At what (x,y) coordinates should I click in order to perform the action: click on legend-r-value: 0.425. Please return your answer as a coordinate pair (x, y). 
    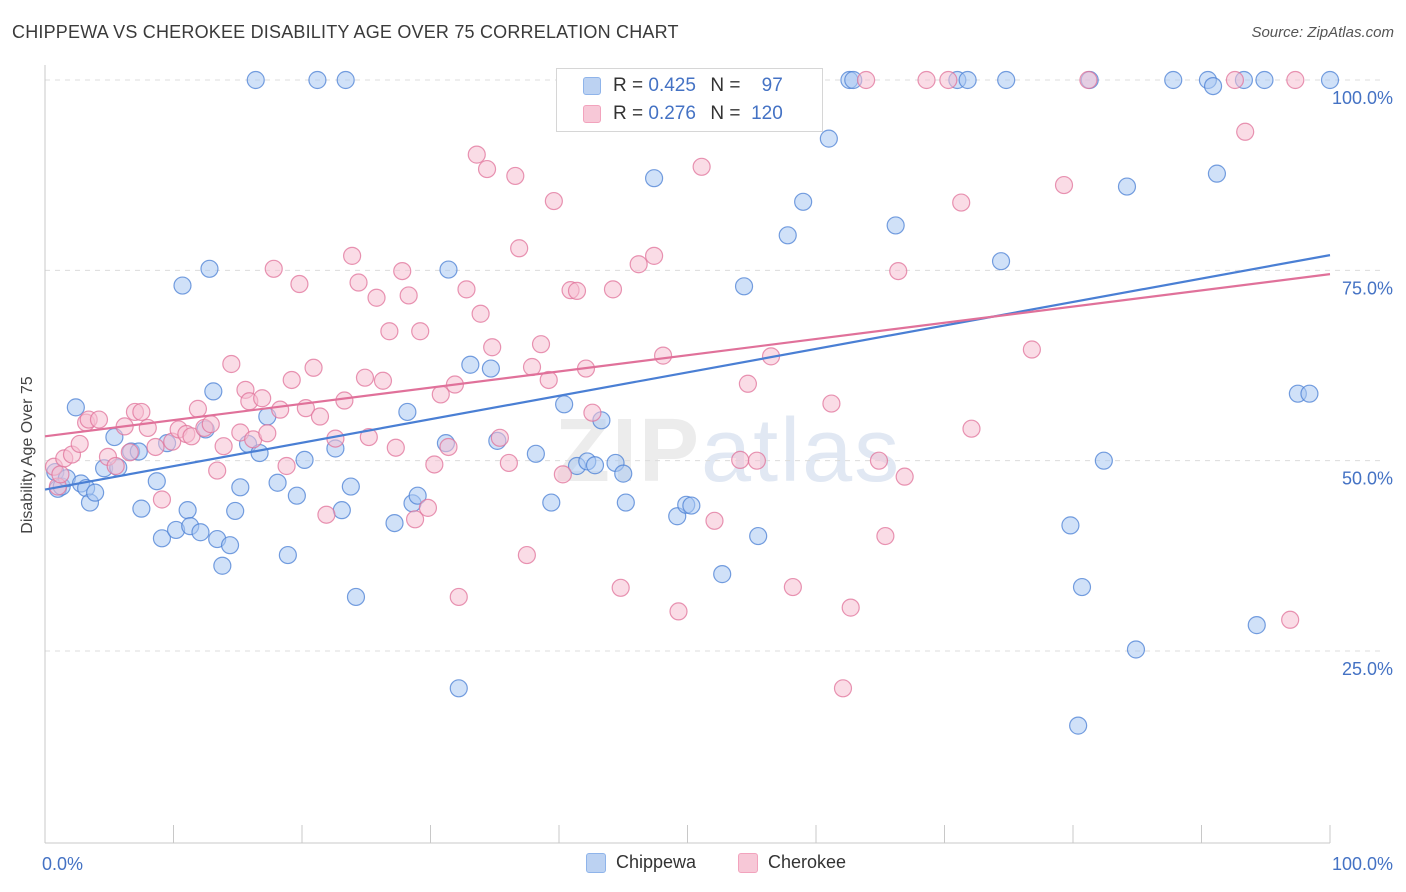
    Looking at the image, I should click on (672, 85).